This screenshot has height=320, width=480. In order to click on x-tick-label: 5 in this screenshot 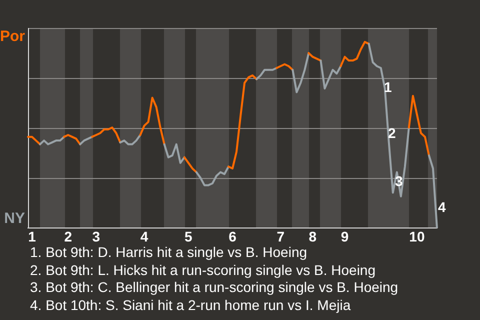, I will do `click(188, 236)`.